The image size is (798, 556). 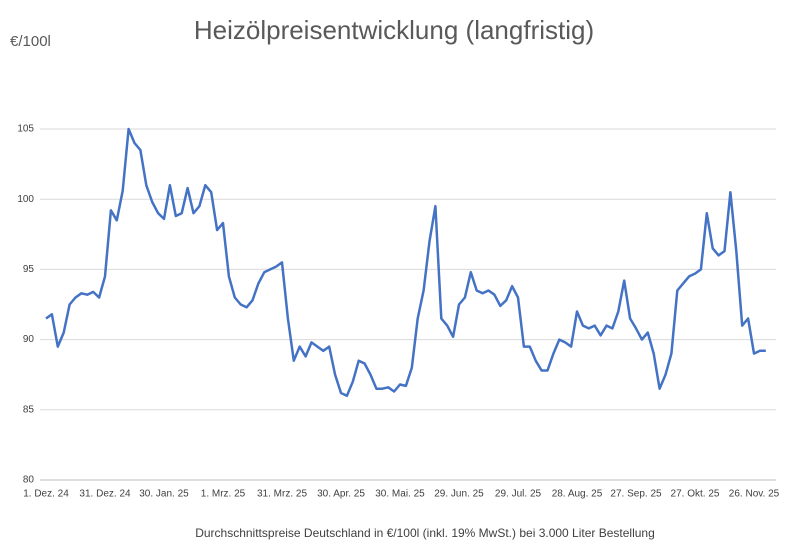 What do you see at coordinates (29, 269) in the screenshot?
I see `y-tick-label: 95` at bounding box center [29, 269].